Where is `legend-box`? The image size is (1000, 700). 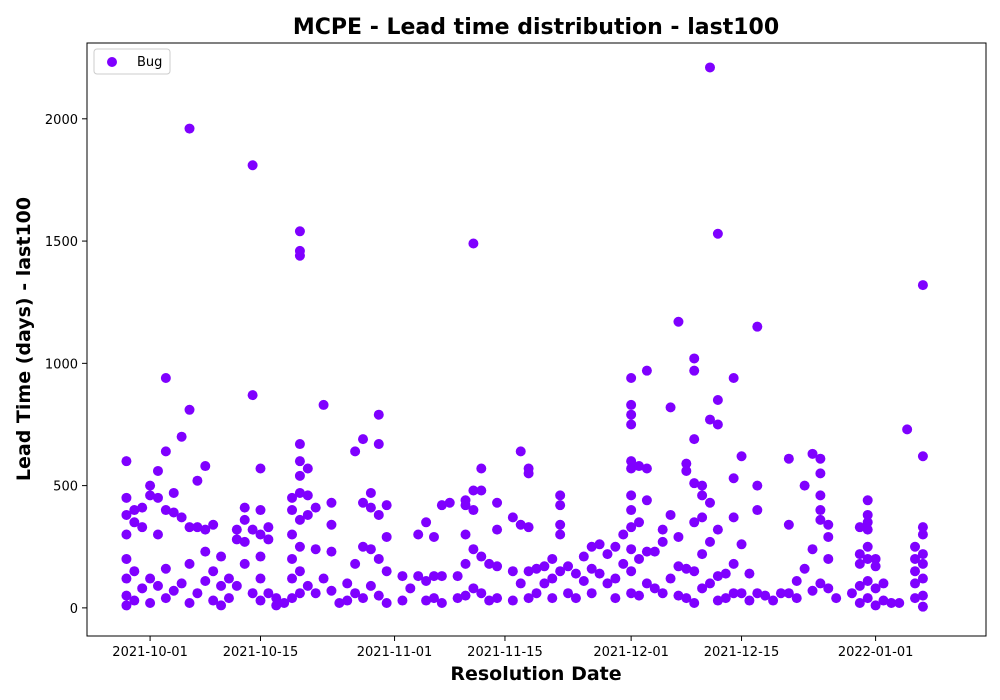 legend-box is located at coordinates (132, 61).